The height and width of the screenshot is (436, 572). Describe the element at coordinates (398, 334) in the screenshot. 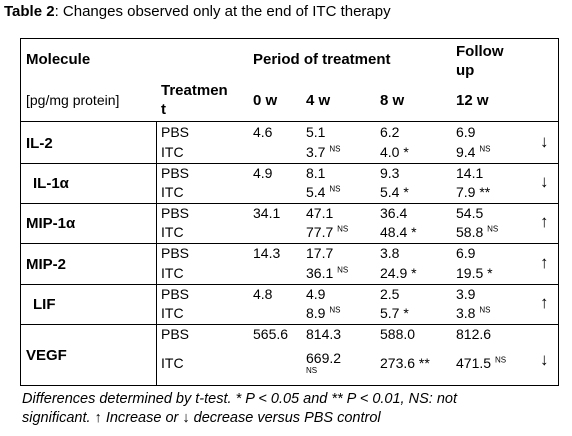

I see `value-cell: 588.0` at that location.